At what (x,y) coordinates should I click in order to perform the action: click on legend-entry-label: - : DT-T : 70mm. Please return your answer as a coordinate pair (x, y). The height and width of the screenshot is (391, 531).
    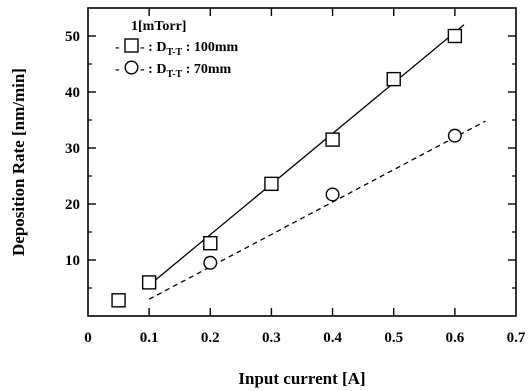
    Looking at the image, I should click on (186, 71).